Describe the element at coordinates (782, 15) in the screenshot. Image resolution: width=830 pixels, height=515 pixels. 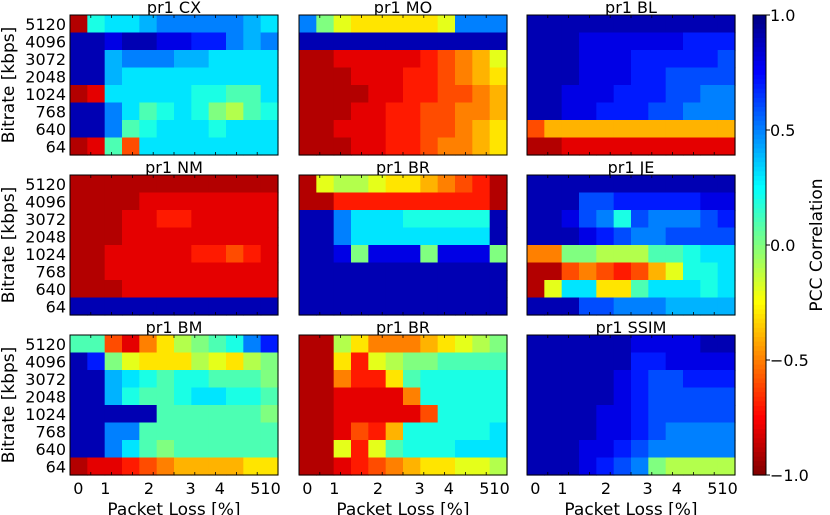
I see `colorbar-tick-label: 1.0` at that location.